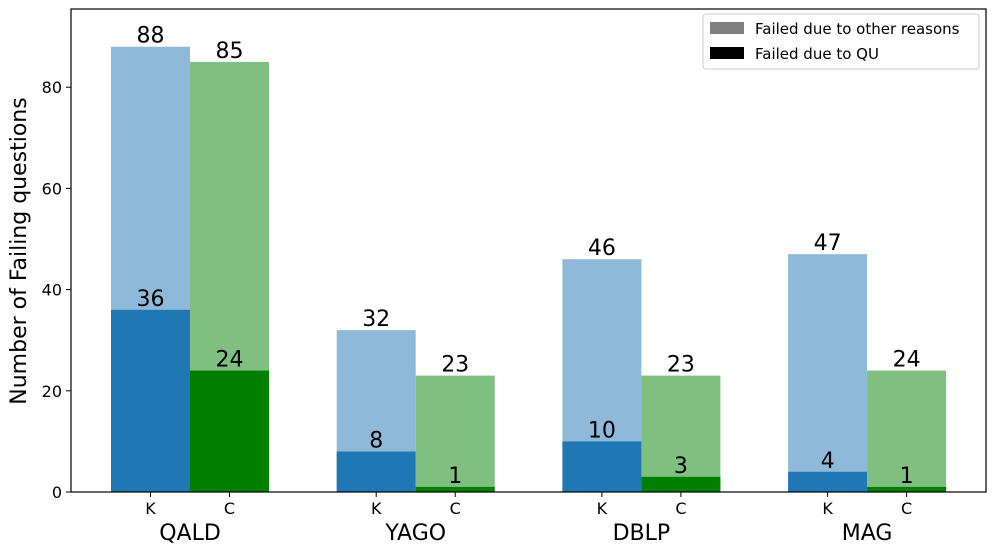 This screenshot has width=997, height=554. Describe the element at coordinates (376, 508) in the screenshot. I see `x-tick-label-yago-k: K` at that location.